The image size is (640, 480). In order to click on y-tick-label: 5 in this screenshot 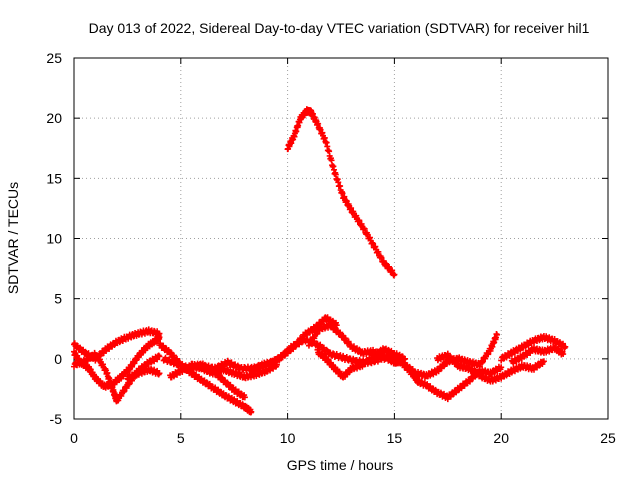, I will do `click(58, 299)`.